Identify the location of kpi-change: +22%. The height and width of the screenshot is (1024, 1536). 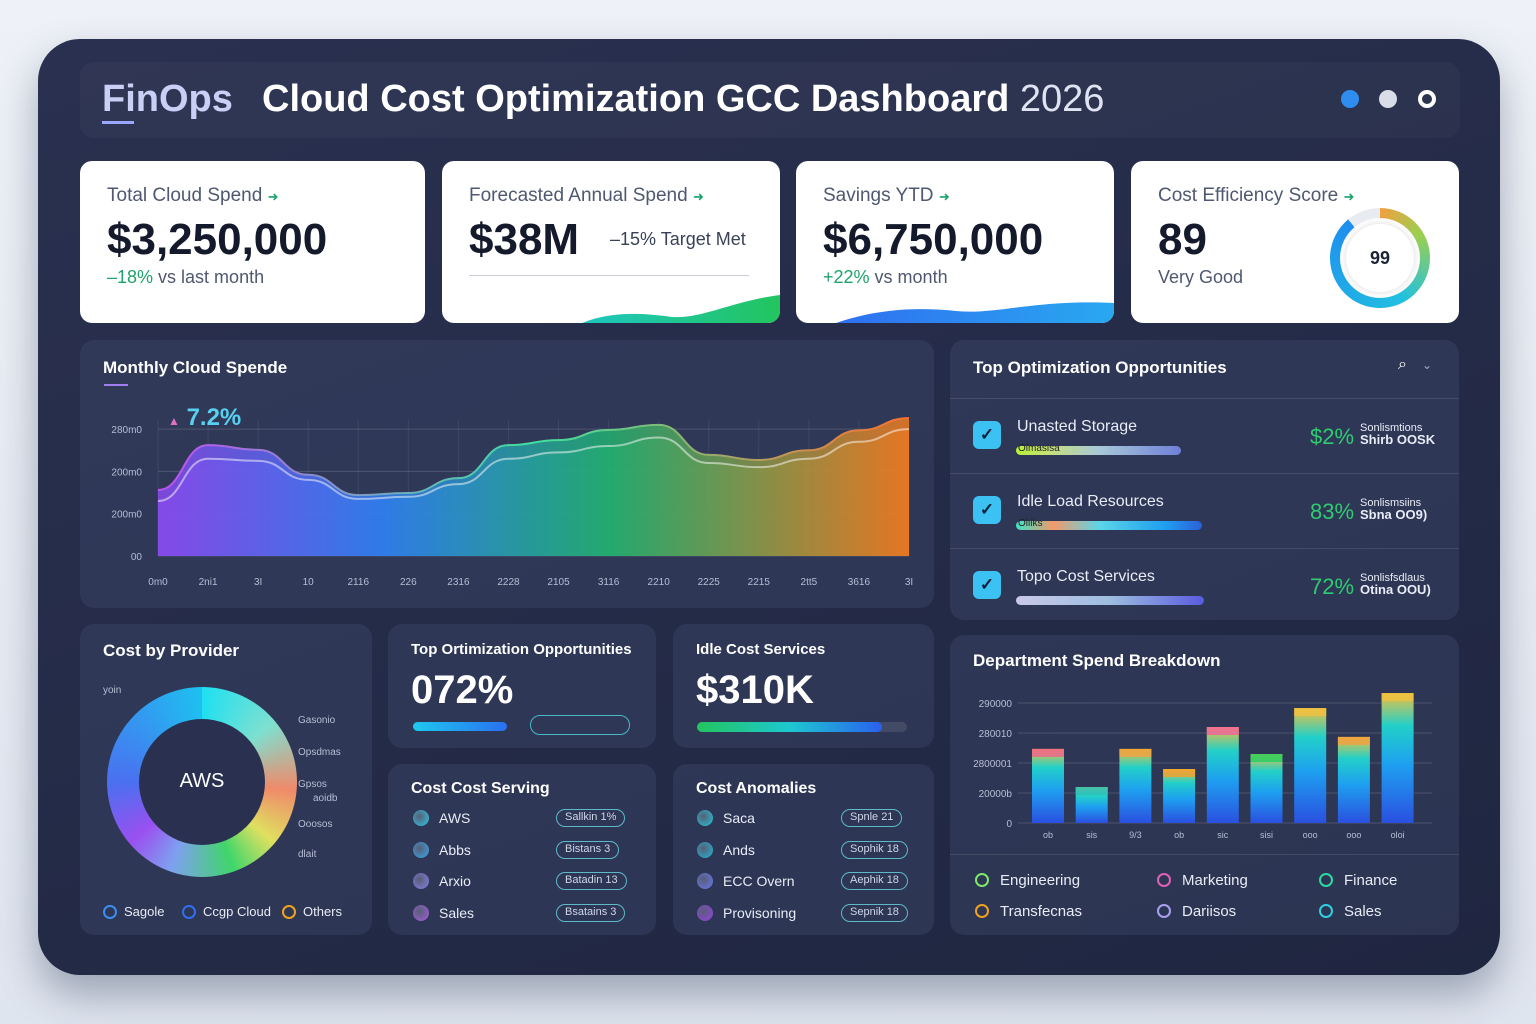
(846, 277).